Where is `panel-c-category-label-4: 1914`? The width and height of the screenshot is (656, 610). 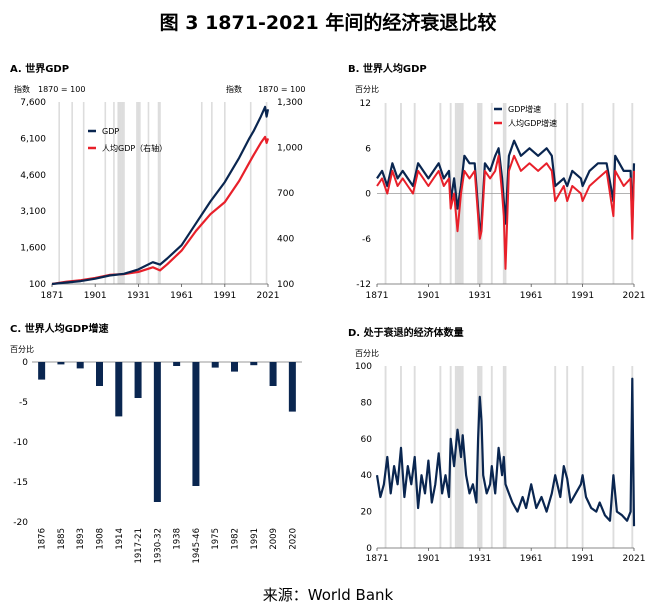
panel-c-category-label-4: 1914 is located at coordinates (120, 539).